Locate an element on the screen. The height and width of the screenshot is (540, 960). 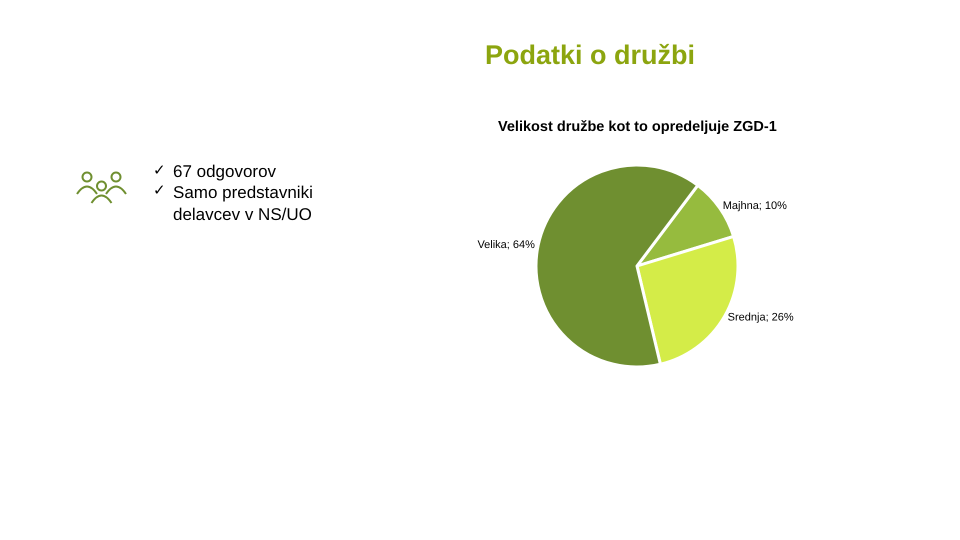
slice-label: Velika; 64% is located at coordinates (506, 245).